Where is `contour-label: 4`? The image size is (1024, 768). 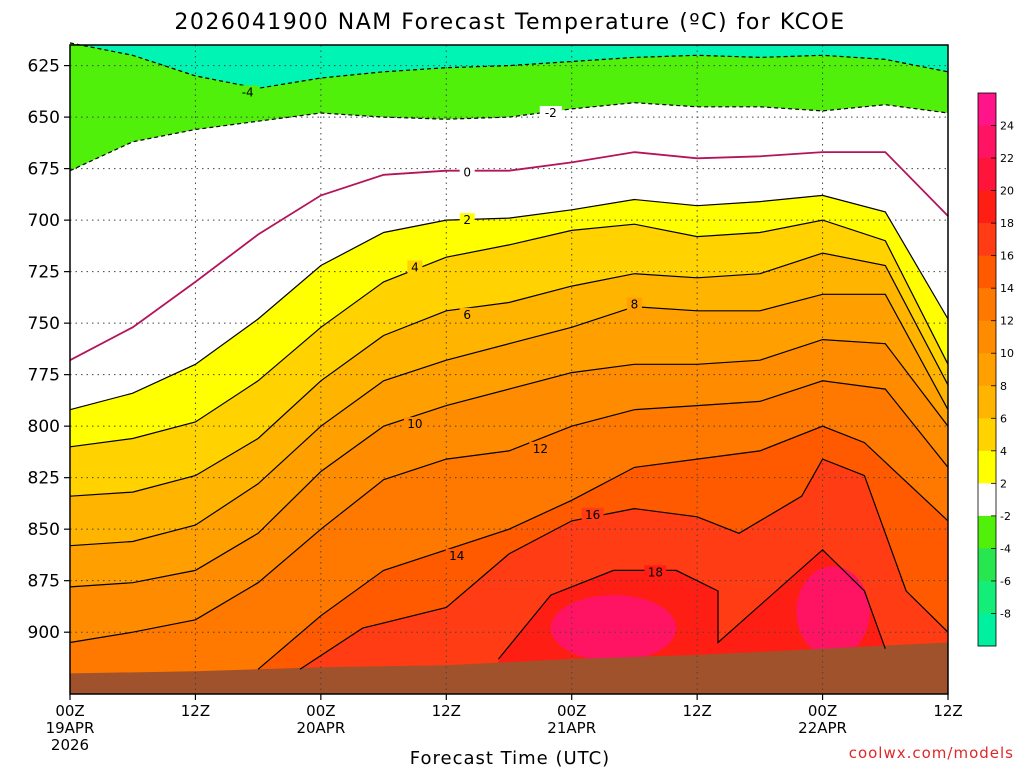 contour-label: 4 is located at coordinates (415, 268).